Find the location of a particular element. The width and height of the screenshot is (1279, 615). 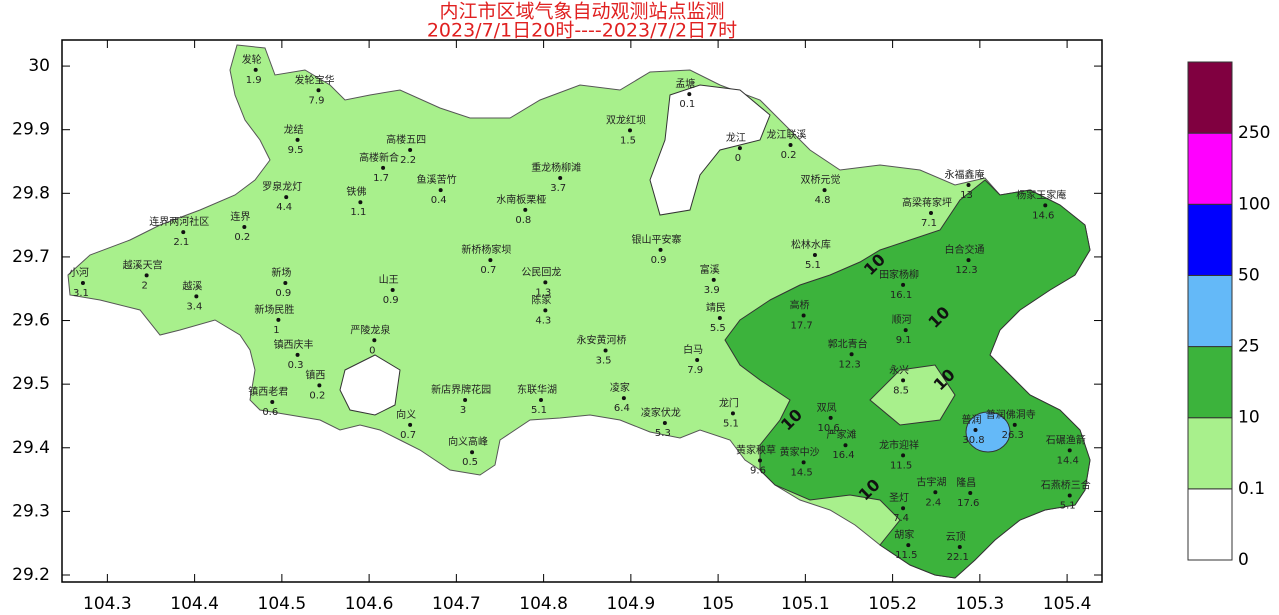

station-value: 6.4 is located at coordinates (622, 408).